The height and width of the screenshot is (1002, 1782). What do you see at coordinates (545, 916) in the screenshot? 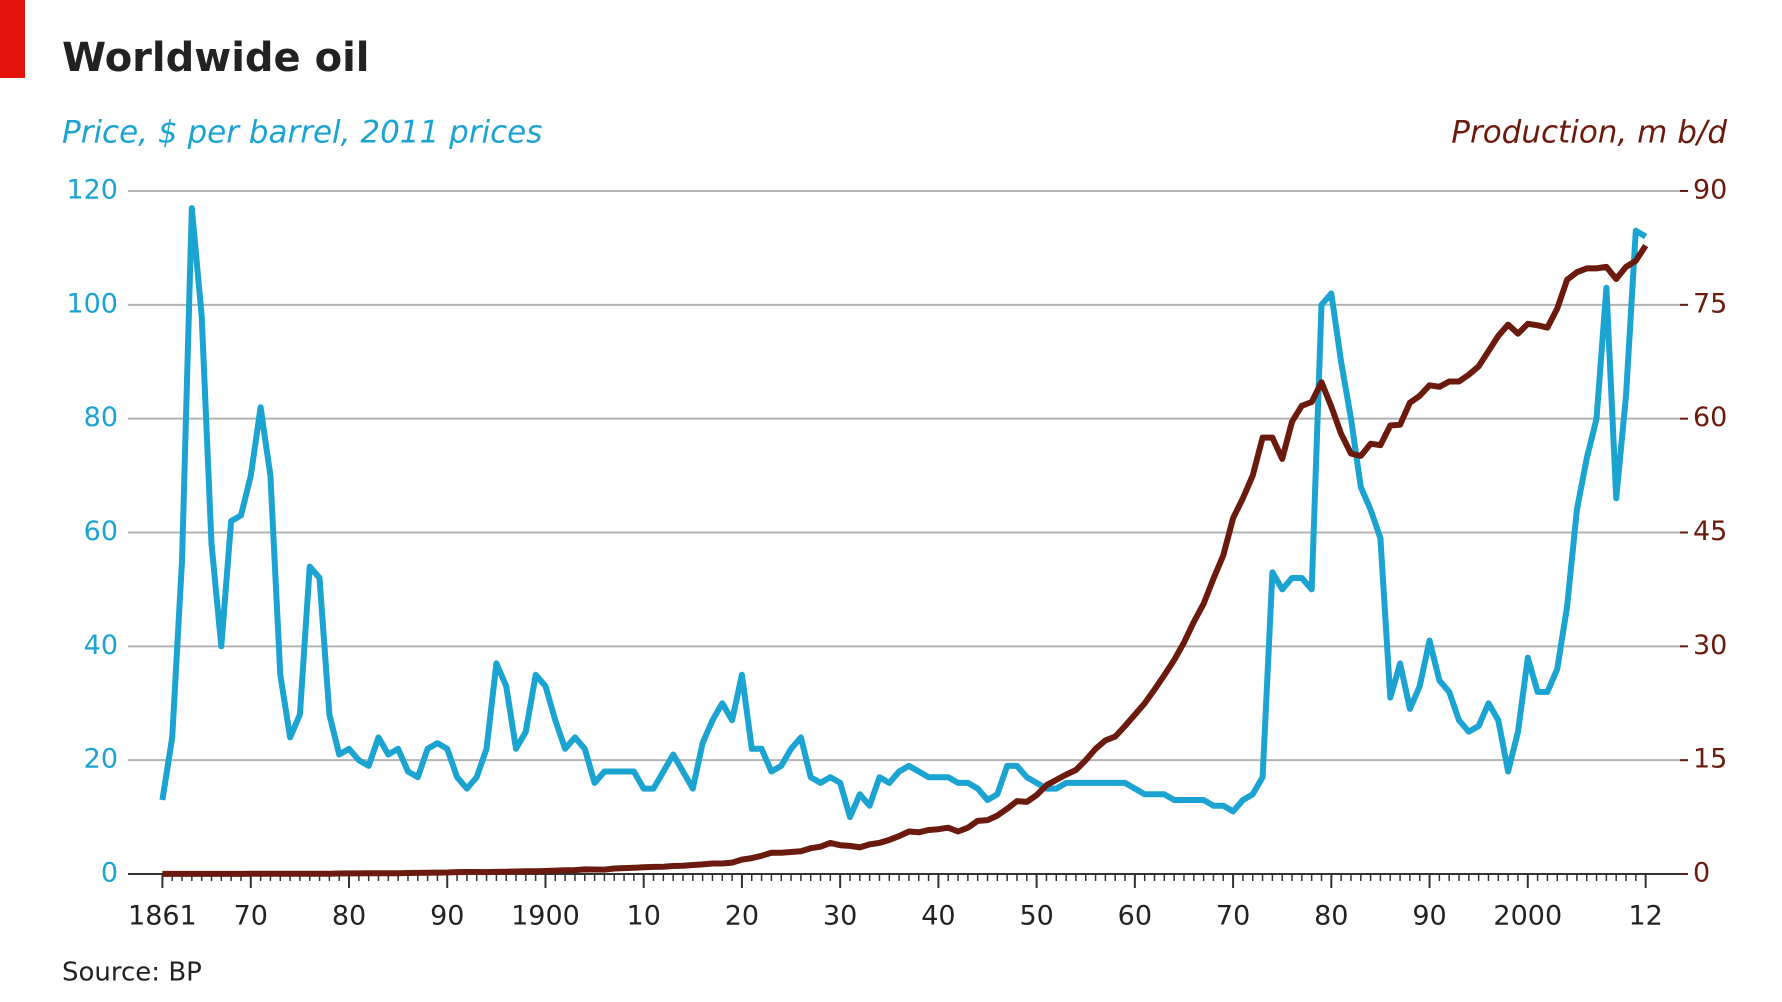
I see `x-tick-label: 1900` at bounding box center [545, 916].